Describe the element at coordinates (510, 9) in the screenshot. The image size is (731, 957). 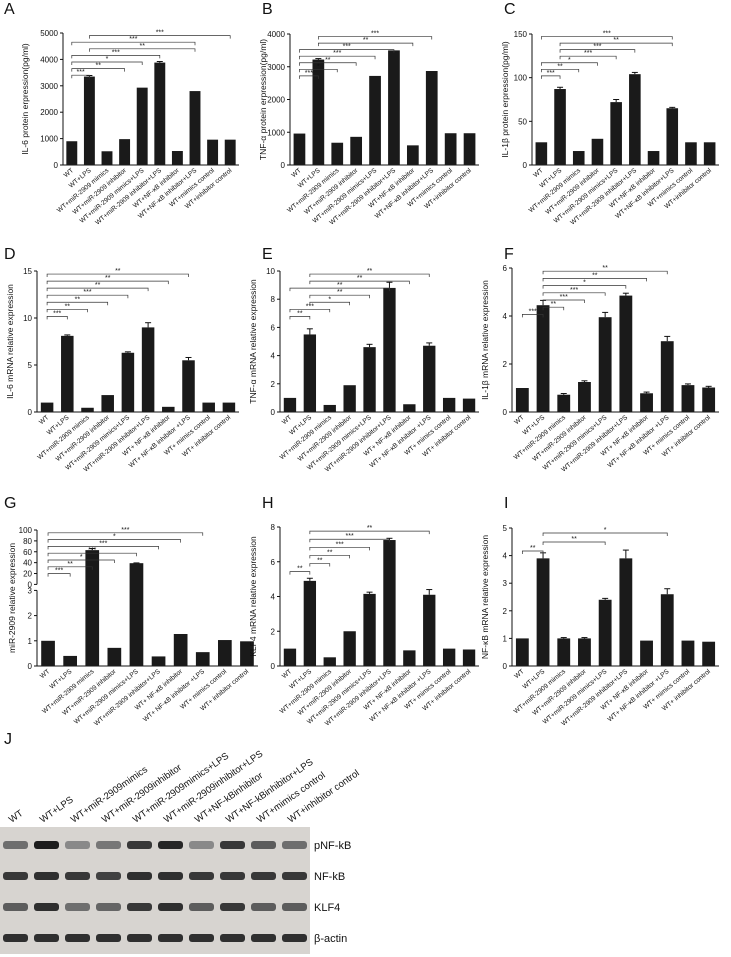
I see `panel-letter: C` at that location.